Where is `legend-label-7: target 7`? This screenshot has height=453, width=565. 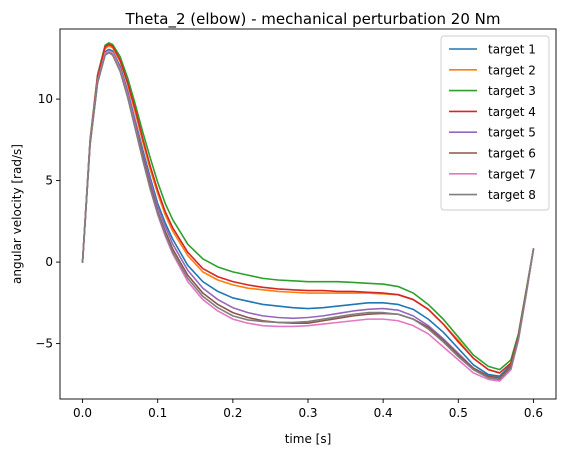 legend-label-7: target 7 is located at coordinates (512, 174).